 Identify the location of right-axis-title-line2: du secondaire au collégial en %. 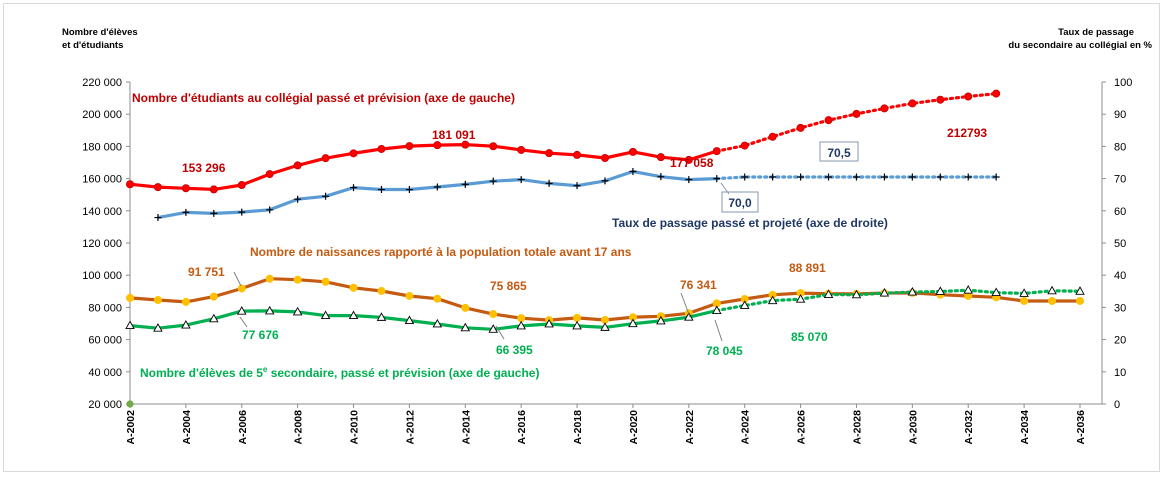
(1080, 45).